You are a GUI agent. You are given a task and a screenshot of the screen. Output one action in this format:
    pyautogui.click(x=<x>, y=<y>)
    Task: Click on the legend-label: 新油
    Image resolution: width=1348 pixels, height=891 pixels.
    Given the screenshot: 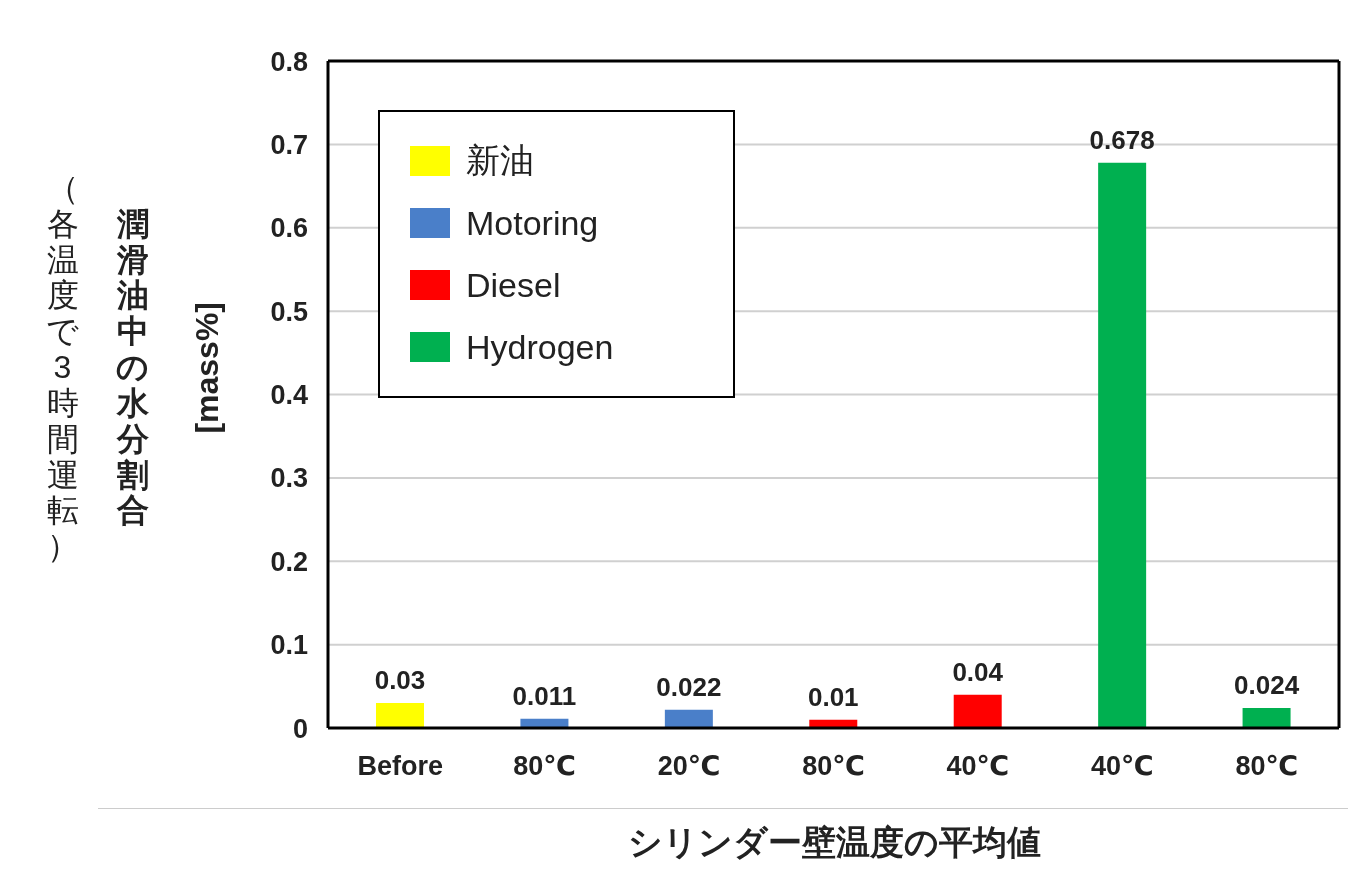 What is the action you would take?
    pyautogui.click(x=500, y=160)
    